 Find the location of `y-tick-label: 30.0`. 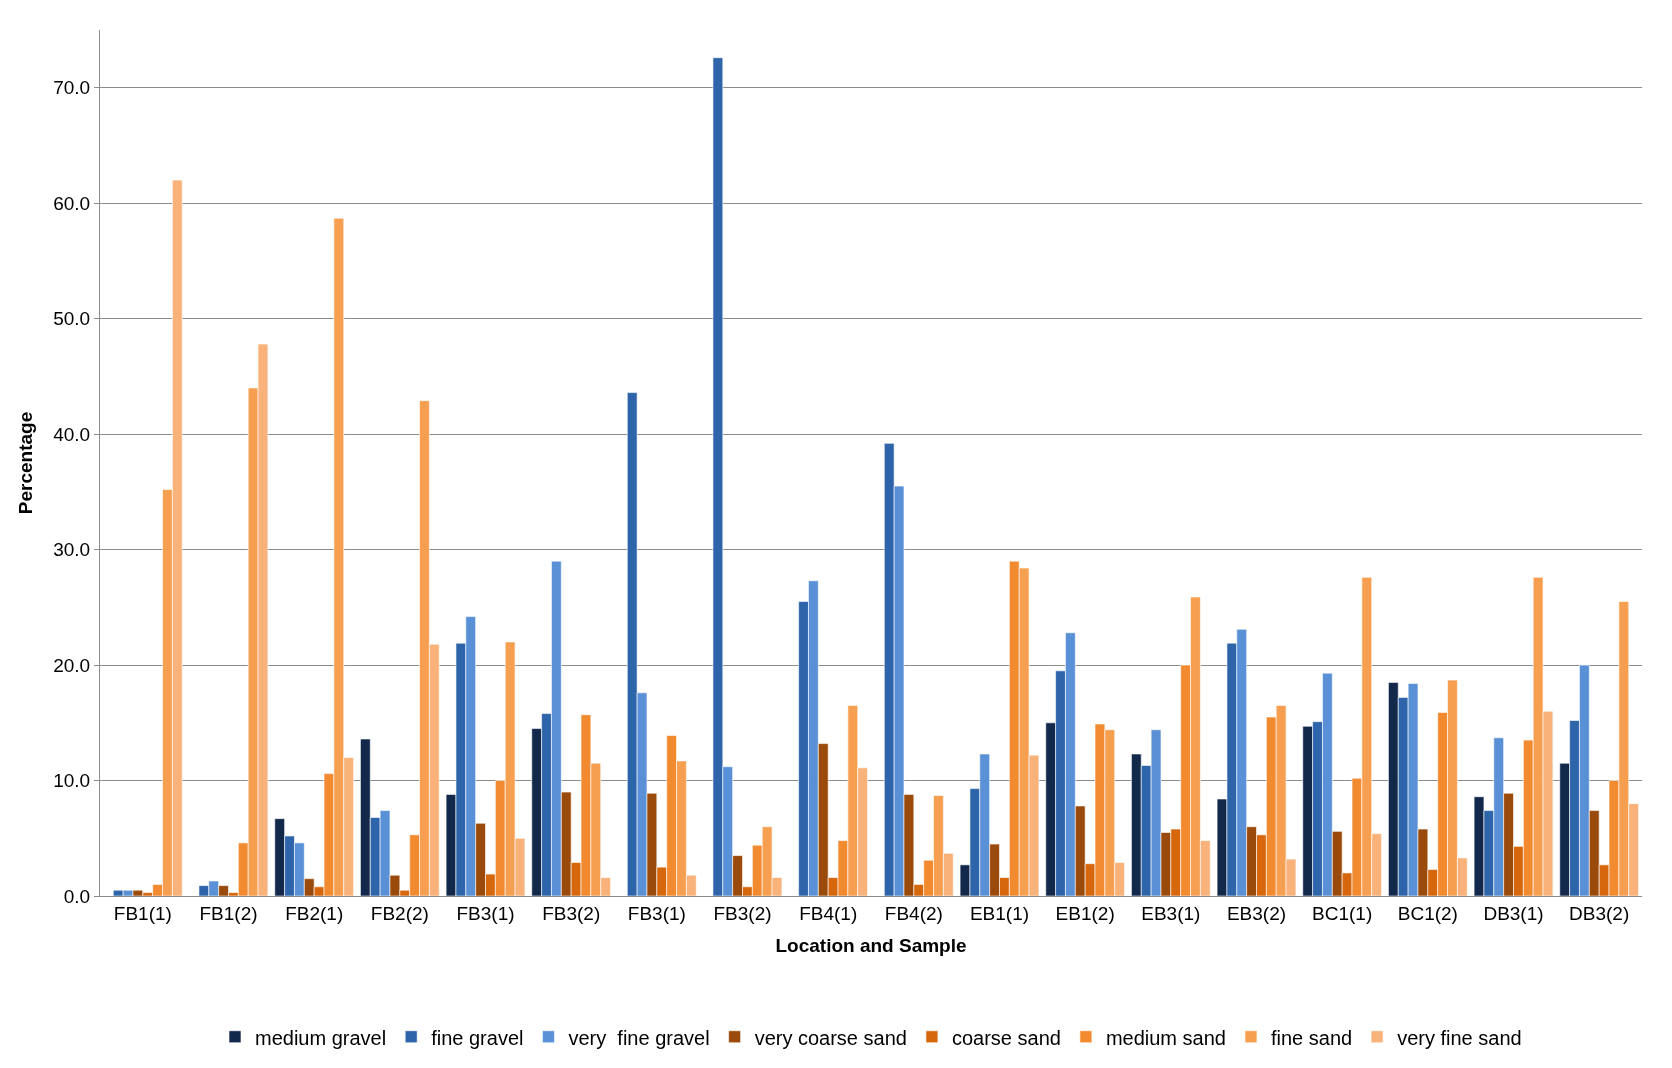

y-tick-label: 30.0 is located at coordinates (72, 550).